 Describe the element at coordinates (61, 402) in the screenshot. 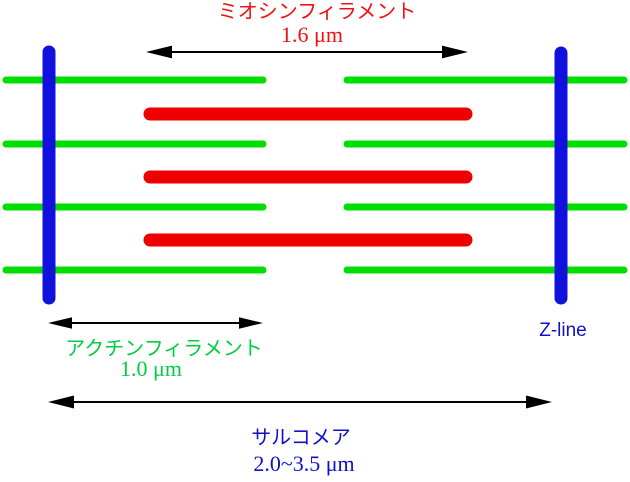

I see `sarcomere-arrow-head-left` at that location.